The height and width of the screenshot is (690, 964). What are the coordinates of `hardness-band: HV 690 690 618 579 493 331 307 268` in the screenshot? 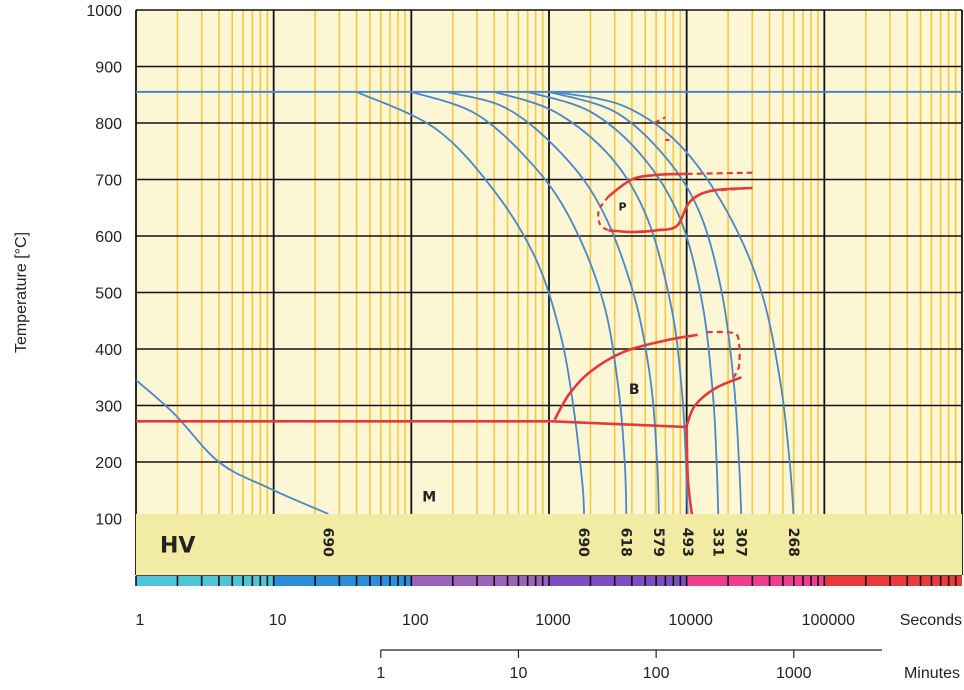 It's located at (549, 544).